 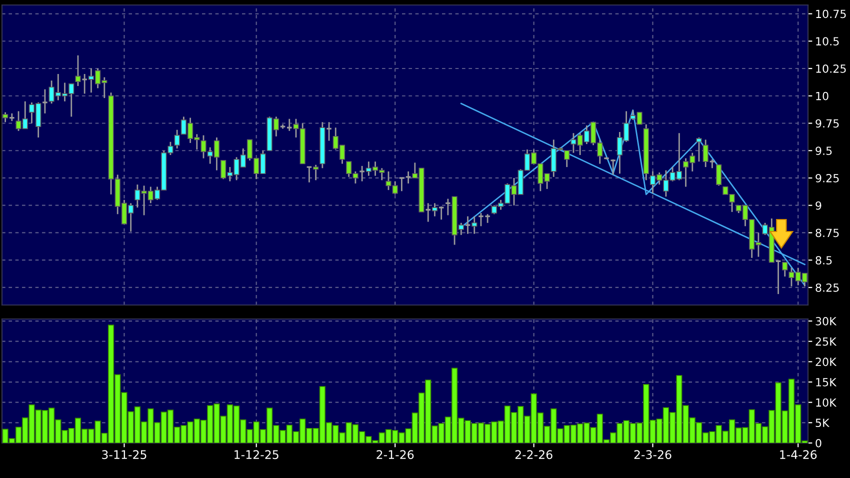 What do you see at coordinates (256, 455) in the screenshot?
I see `x-tick-label: 1-12-25` at bounding box center [256, 455].